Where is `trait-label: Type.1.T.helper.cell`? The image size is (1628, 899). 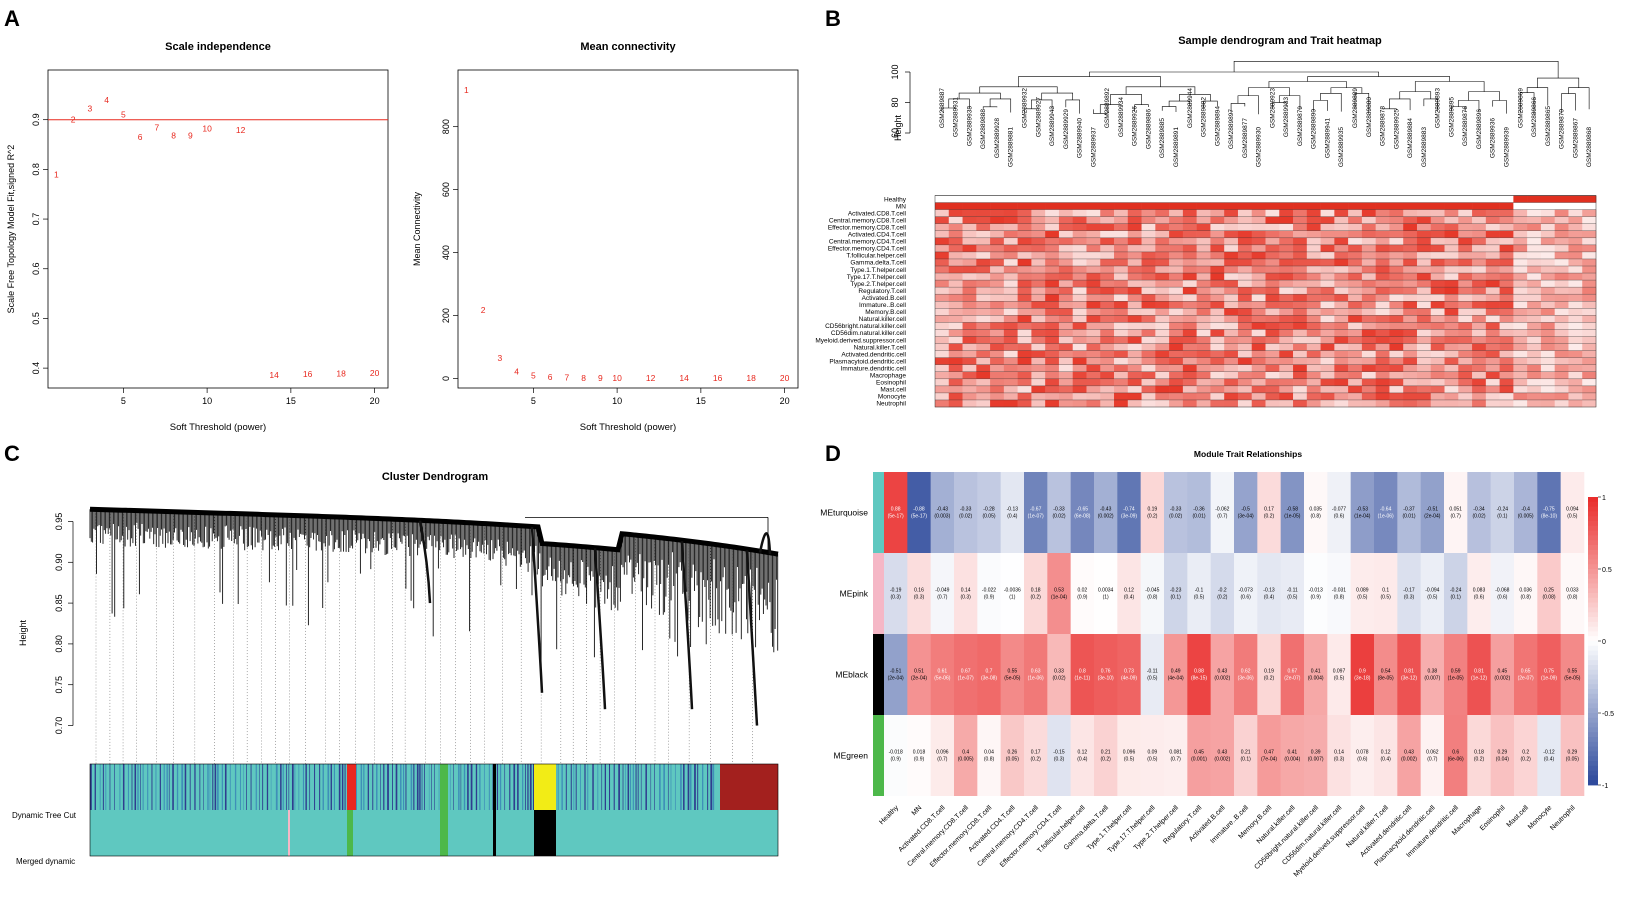
trait-label: Type.1.T.helper.cell is located at coordinates (878, 270).